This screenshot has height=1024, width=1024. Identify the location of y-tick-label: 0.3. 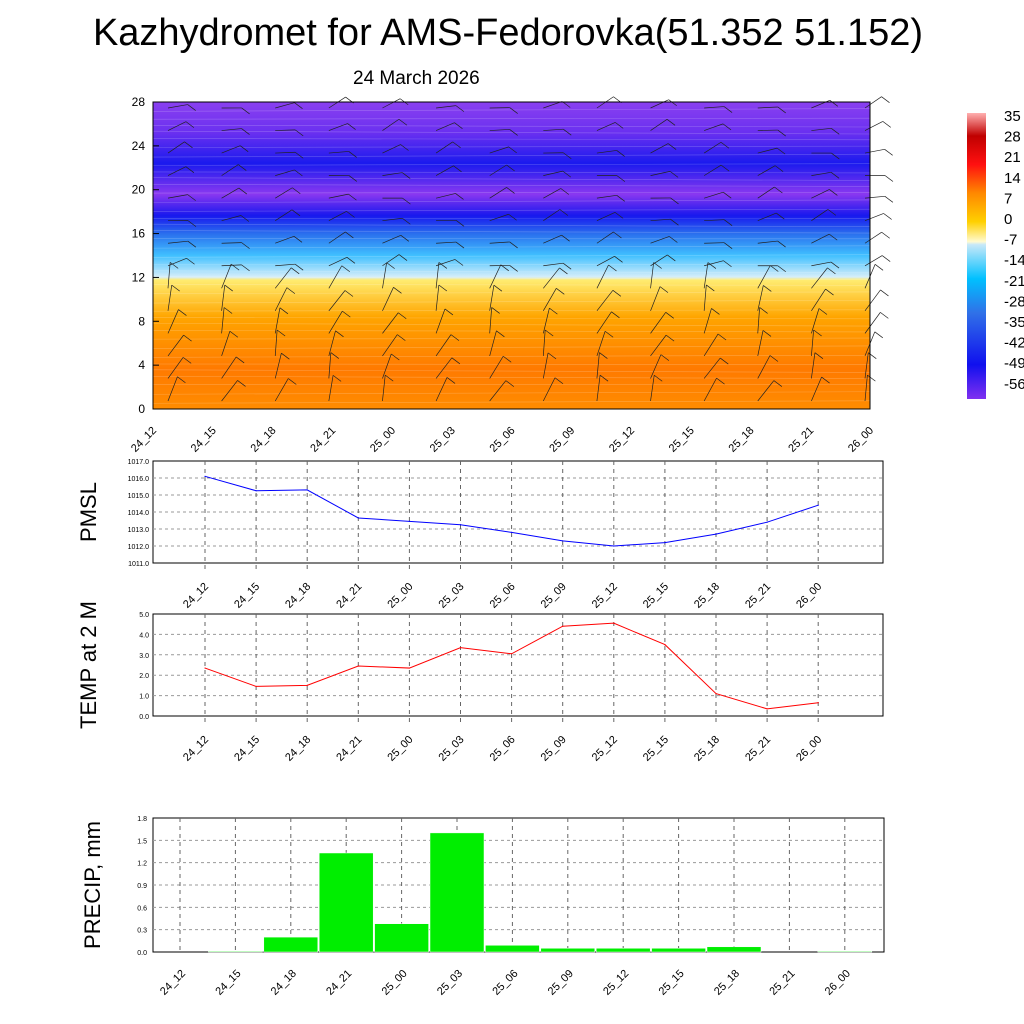
(142, 931).